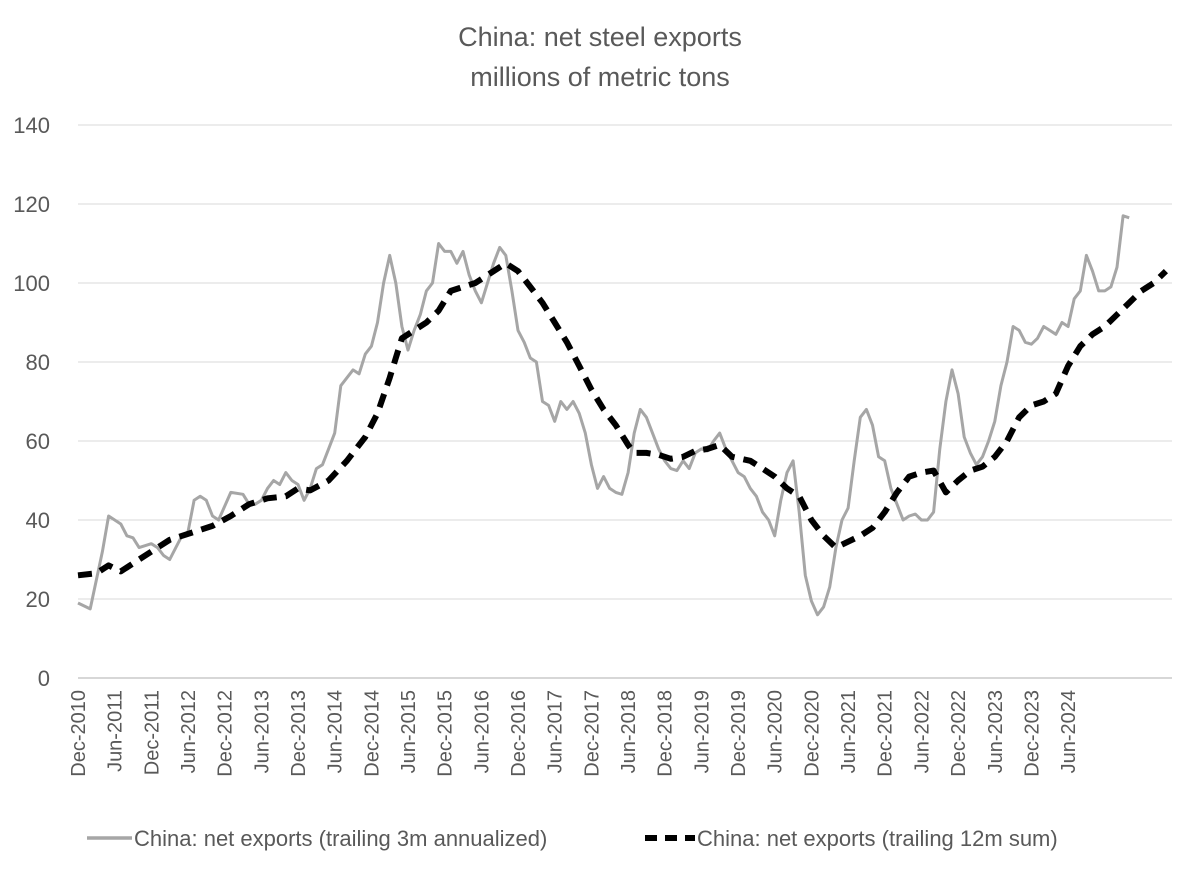 The height and width of the screenshot is (872, 1200). Describe the element at coordinates (372, 733) in the screenshot. I see `x-tick-label-8: Dec-2014` at that location.